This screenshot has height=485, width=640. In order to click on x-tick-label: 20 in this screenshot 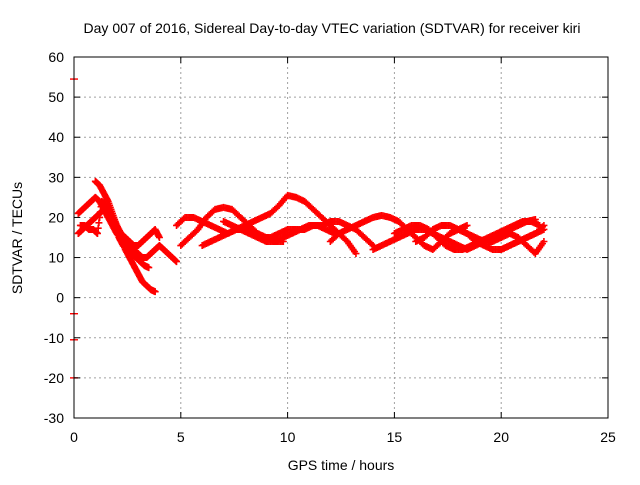, I will do `click(501, 437)`.